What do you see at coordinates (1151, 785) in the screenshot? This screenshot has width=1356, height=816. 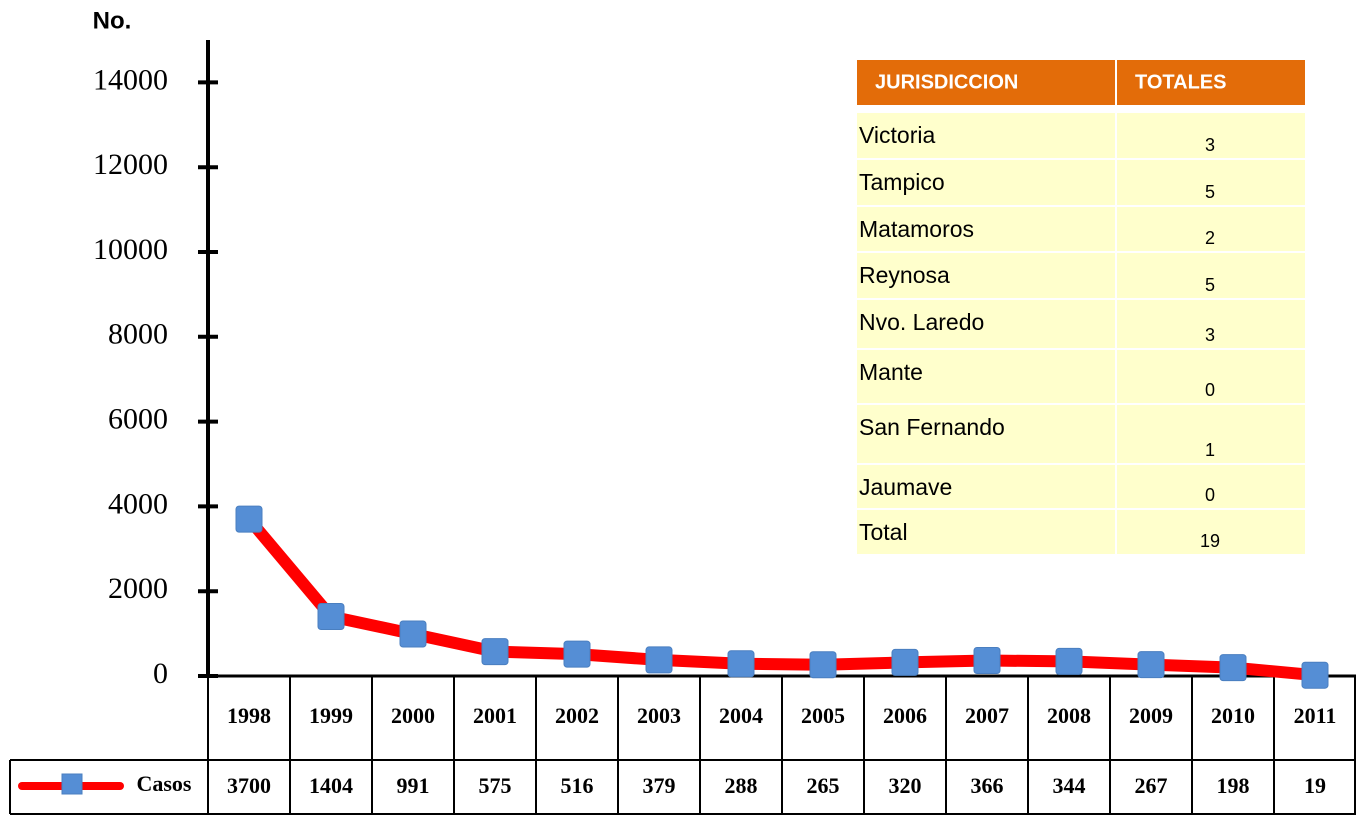 I see `data-table-value: 267` at bounding box center [1151, 785].